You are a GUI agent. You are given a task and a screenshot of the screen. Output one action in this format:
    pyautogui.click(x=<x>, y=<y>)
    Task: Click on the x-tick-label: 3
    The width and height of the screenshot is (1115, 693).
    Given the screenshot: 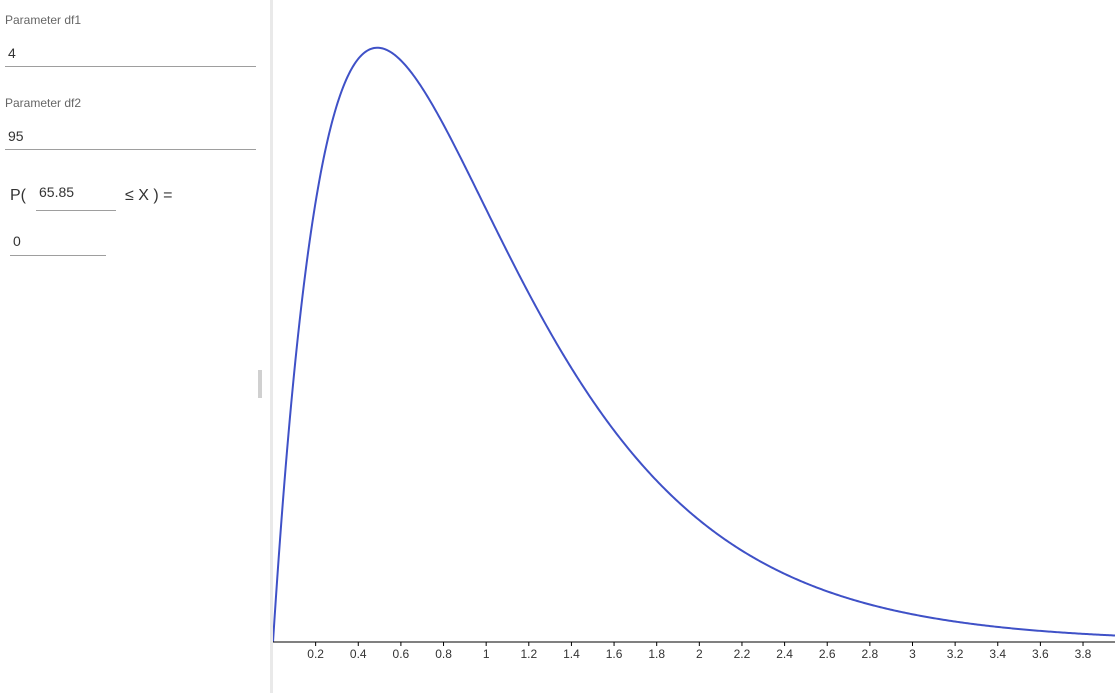 What is the action you would take?
    pyautogui.click(x=912, y=654)
    